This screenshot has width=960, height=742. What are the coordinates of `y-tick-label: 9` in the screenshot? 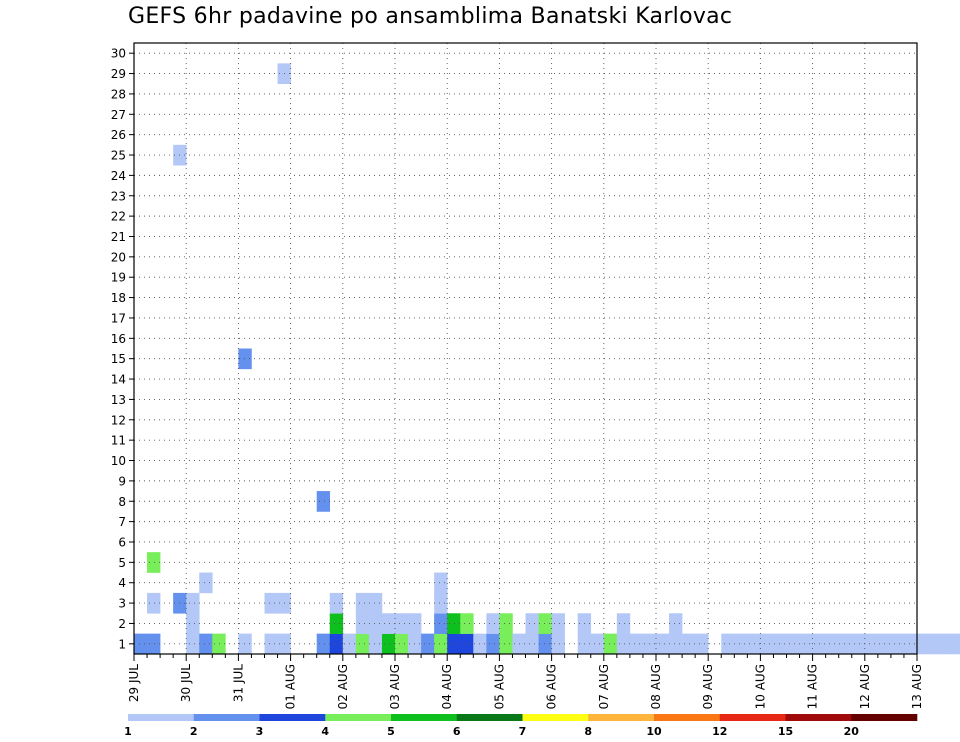 It's located at (122, 481).